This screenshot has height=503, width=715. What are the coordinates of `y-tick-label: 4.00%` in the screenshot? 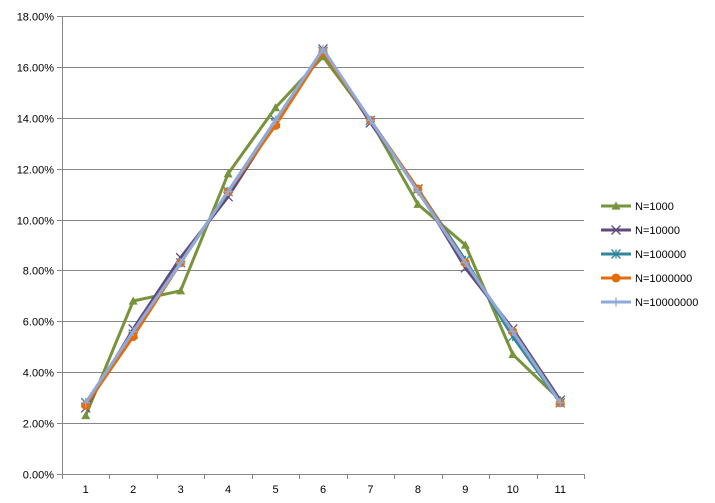 It's located at (38, 374).